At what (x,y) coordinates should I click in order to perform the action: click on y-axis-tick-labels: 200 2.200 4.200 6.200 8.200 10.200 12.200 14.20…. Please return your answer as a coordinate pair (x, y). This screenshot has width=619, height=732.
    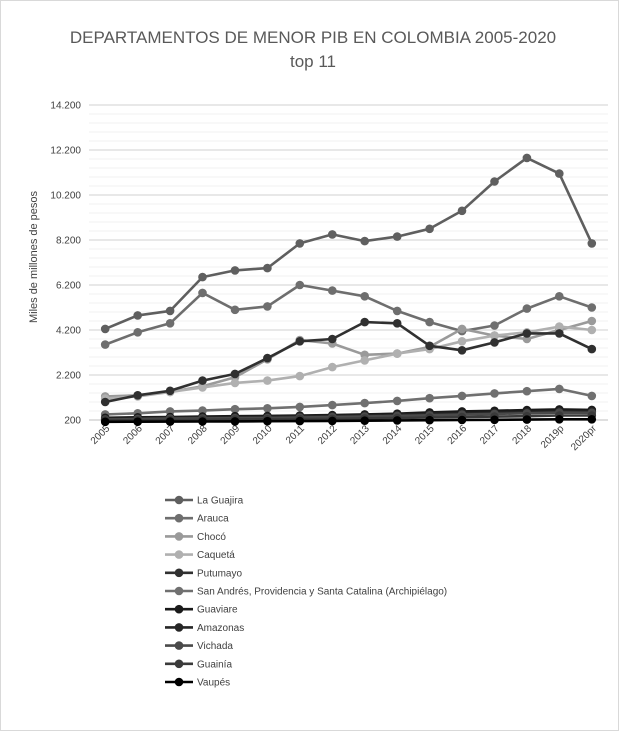
    Looking at the image, I should click on (65, 264).